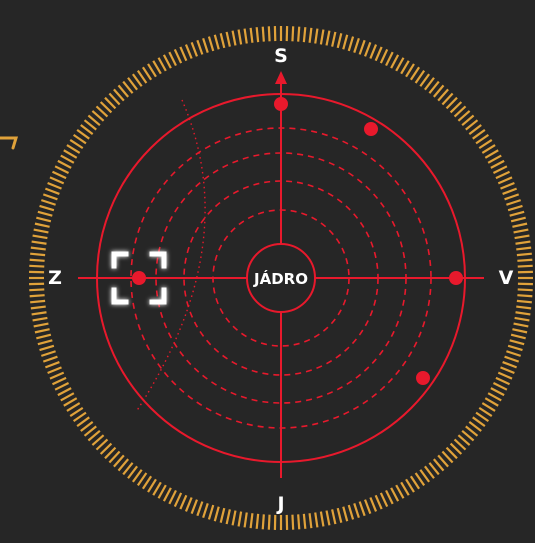  I want to click on blip-southeast, so click(423, 378).